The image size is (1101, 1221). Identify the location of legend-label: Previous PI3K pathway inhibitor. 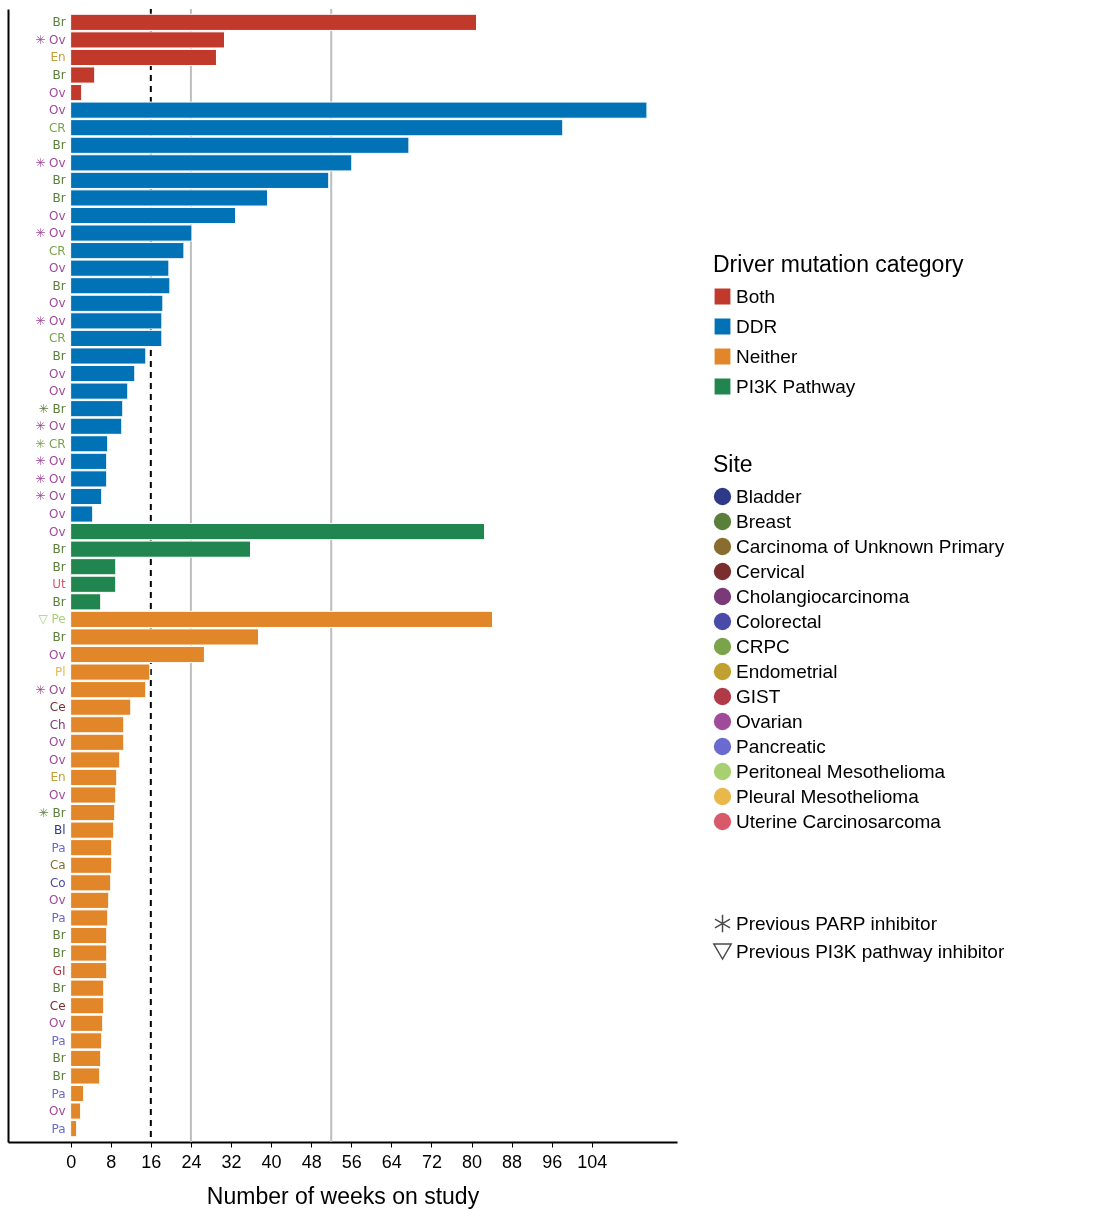
(870, 951).